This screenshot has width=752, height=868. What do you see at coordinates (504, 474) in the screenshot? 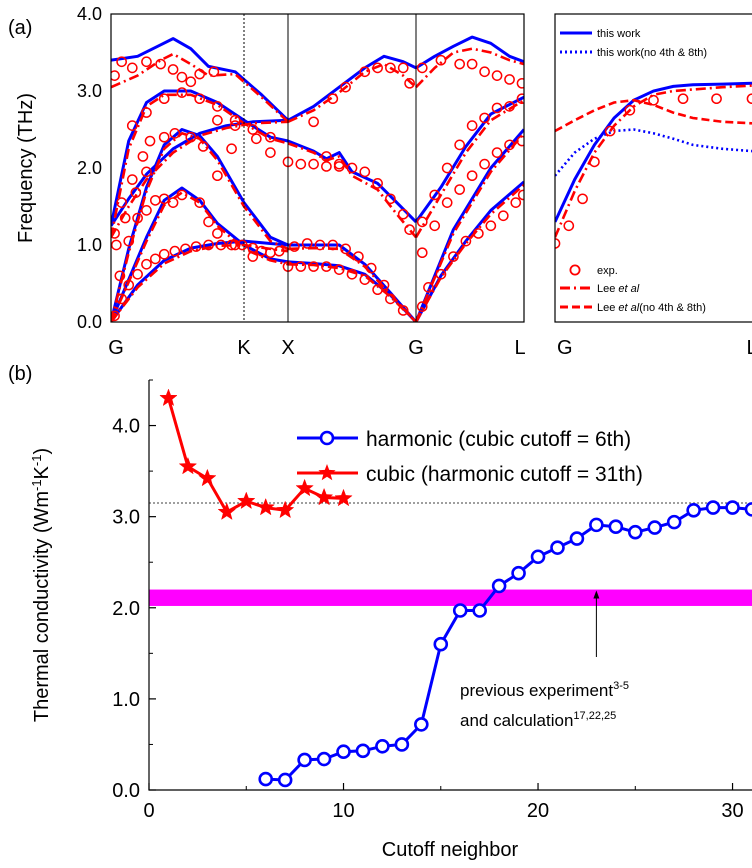
I see `legend-label: cubic (harmonic cutoff = 31th)` at bounding box center [504, 474].